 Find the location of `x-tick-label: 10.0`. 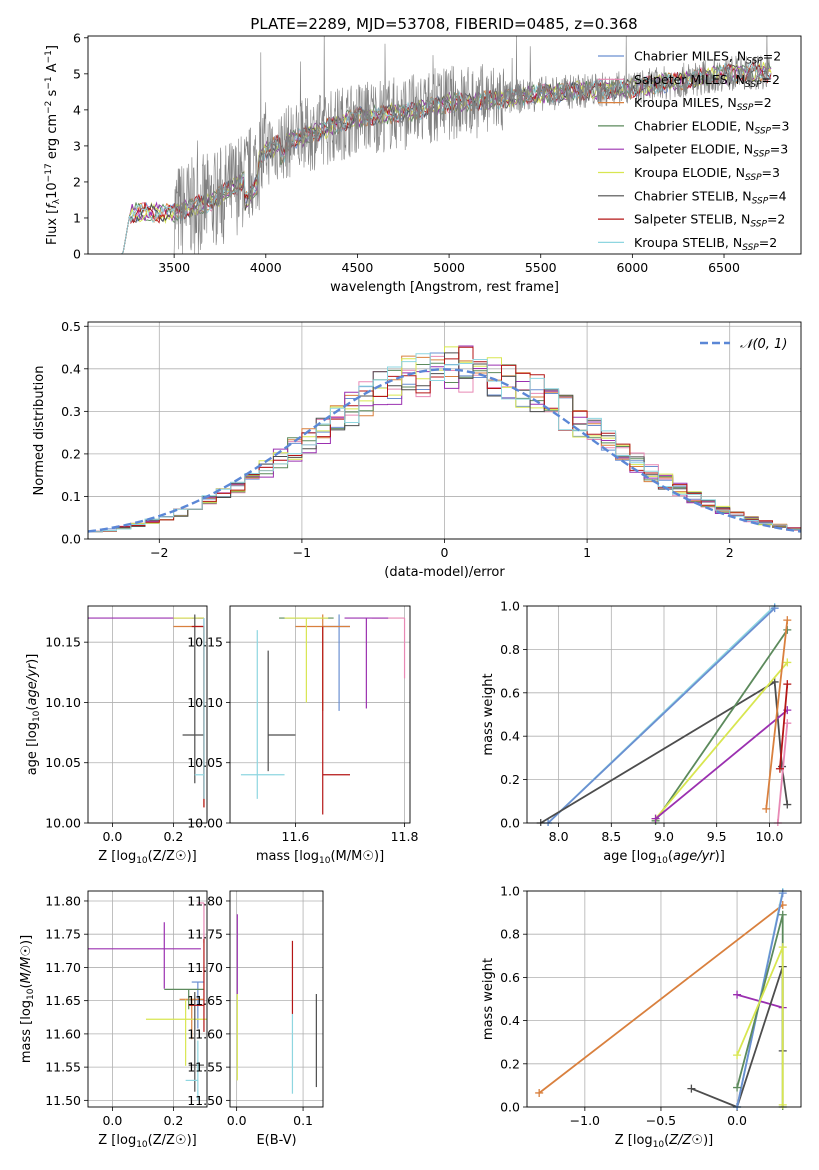

x-tick-label: 10.0 is located at coordinates (769, 836).